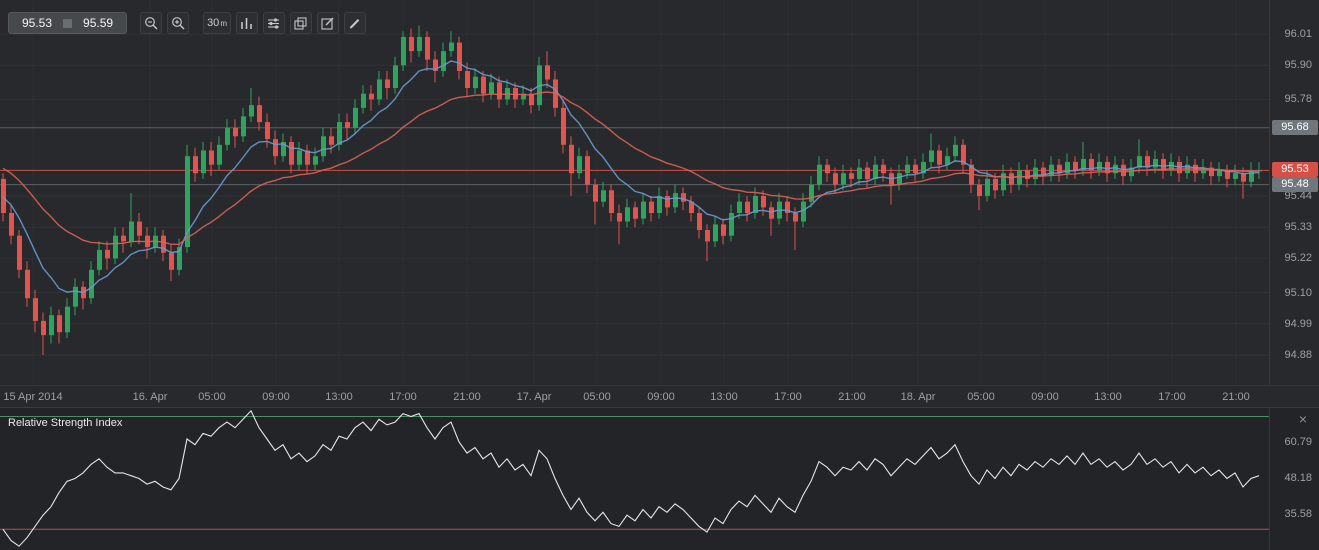 The width and height of the screenshot is (1319, 550). I want to click on sliders-icon, so click(274, 23).